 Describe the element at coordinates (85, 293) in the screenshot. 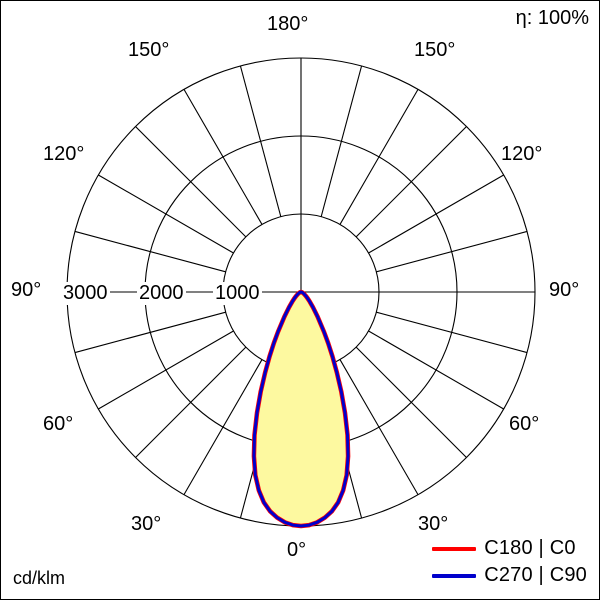

I see `radial-tick-label: 3000` at that location.